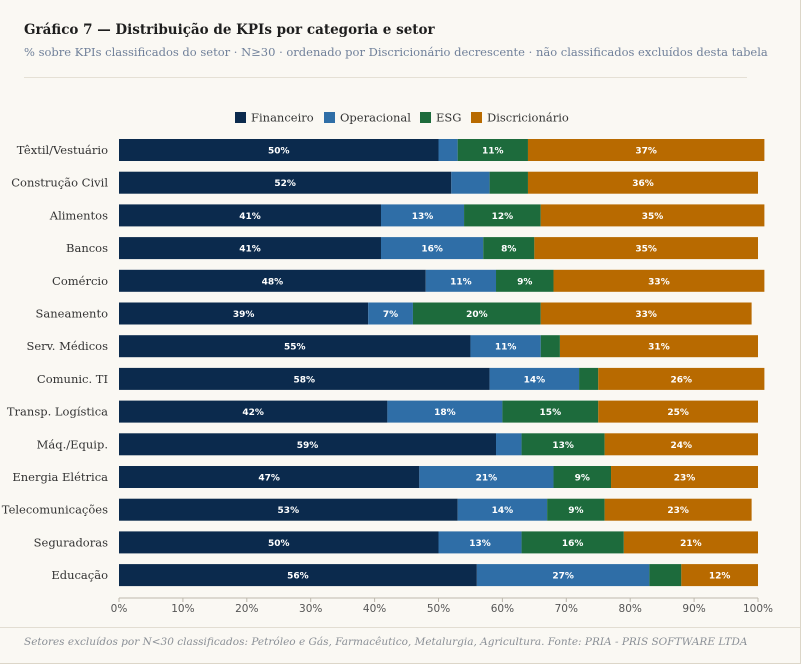  Describe the element at coordinates (62, 150) in the screenshot. I see `category-label: Têxtil/Vestuário` at that location.